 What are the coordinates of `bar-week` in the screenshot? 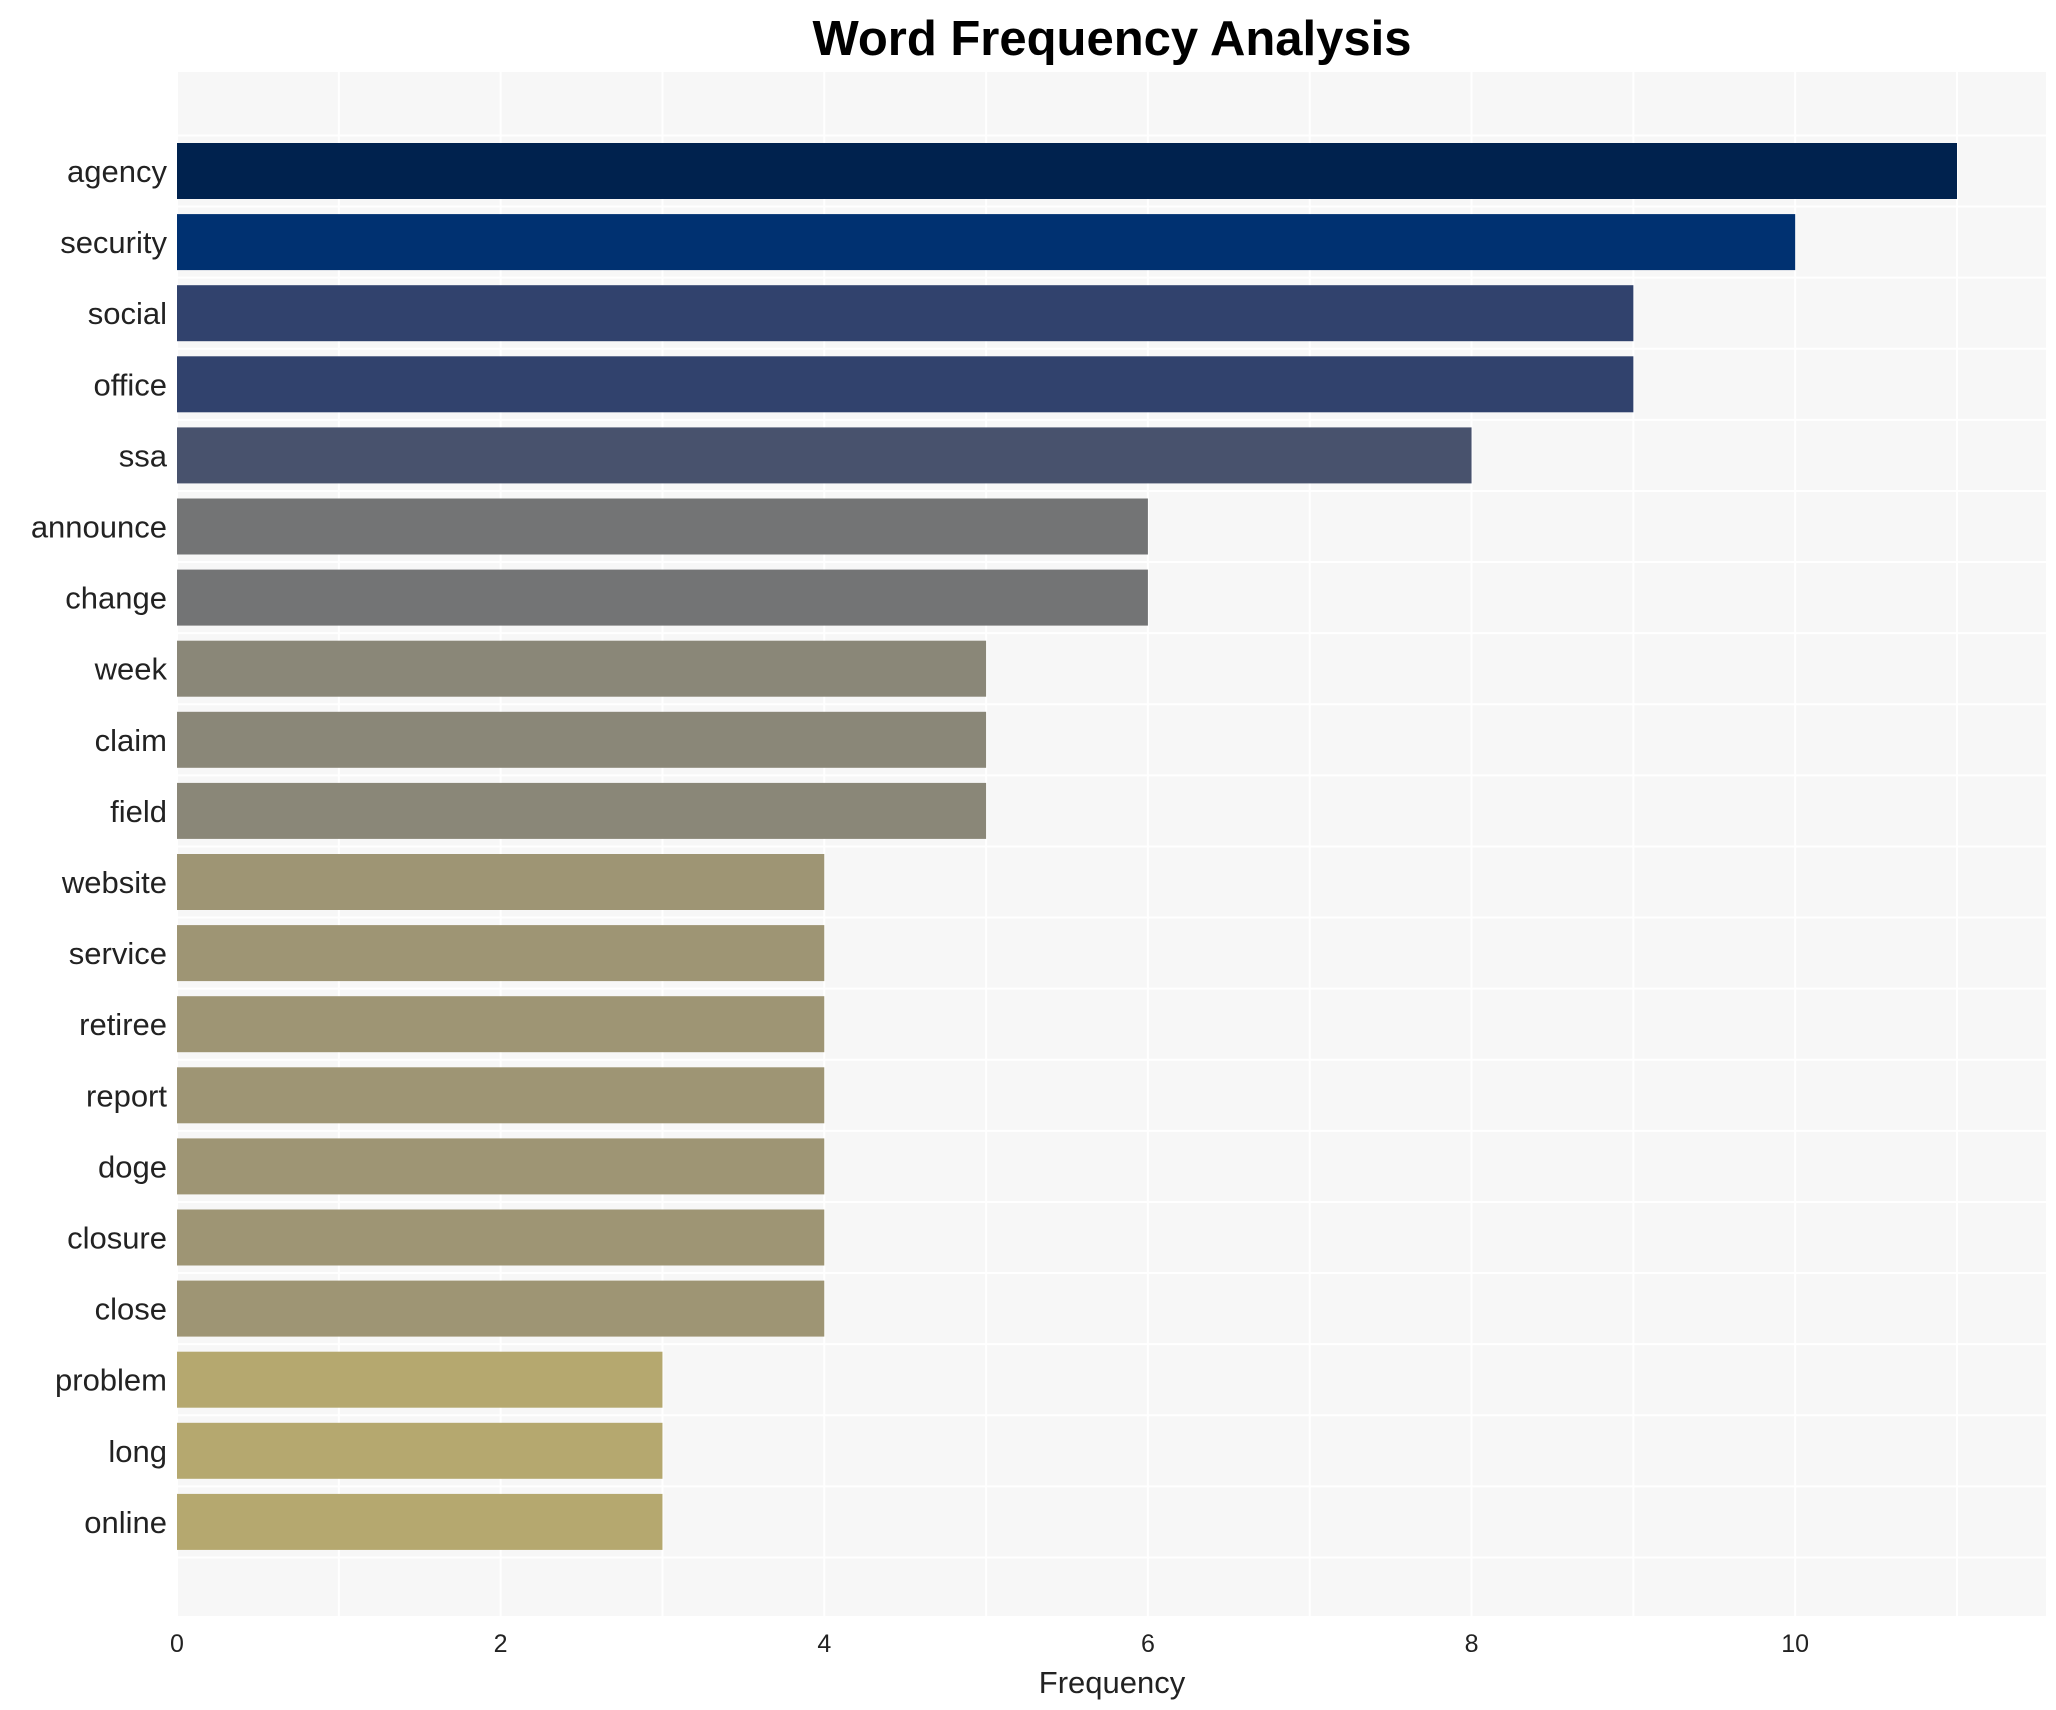 It's located at (582, 668).